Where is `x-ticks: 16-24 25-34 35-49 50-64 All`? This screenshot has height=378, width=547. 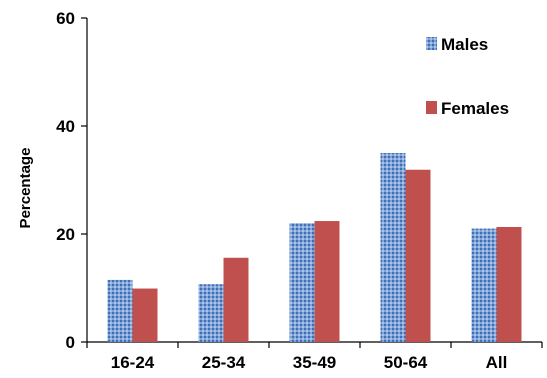 x-ticks: 16-24 25-34 35-49 50-64 All is located at coordinates (314, 357).